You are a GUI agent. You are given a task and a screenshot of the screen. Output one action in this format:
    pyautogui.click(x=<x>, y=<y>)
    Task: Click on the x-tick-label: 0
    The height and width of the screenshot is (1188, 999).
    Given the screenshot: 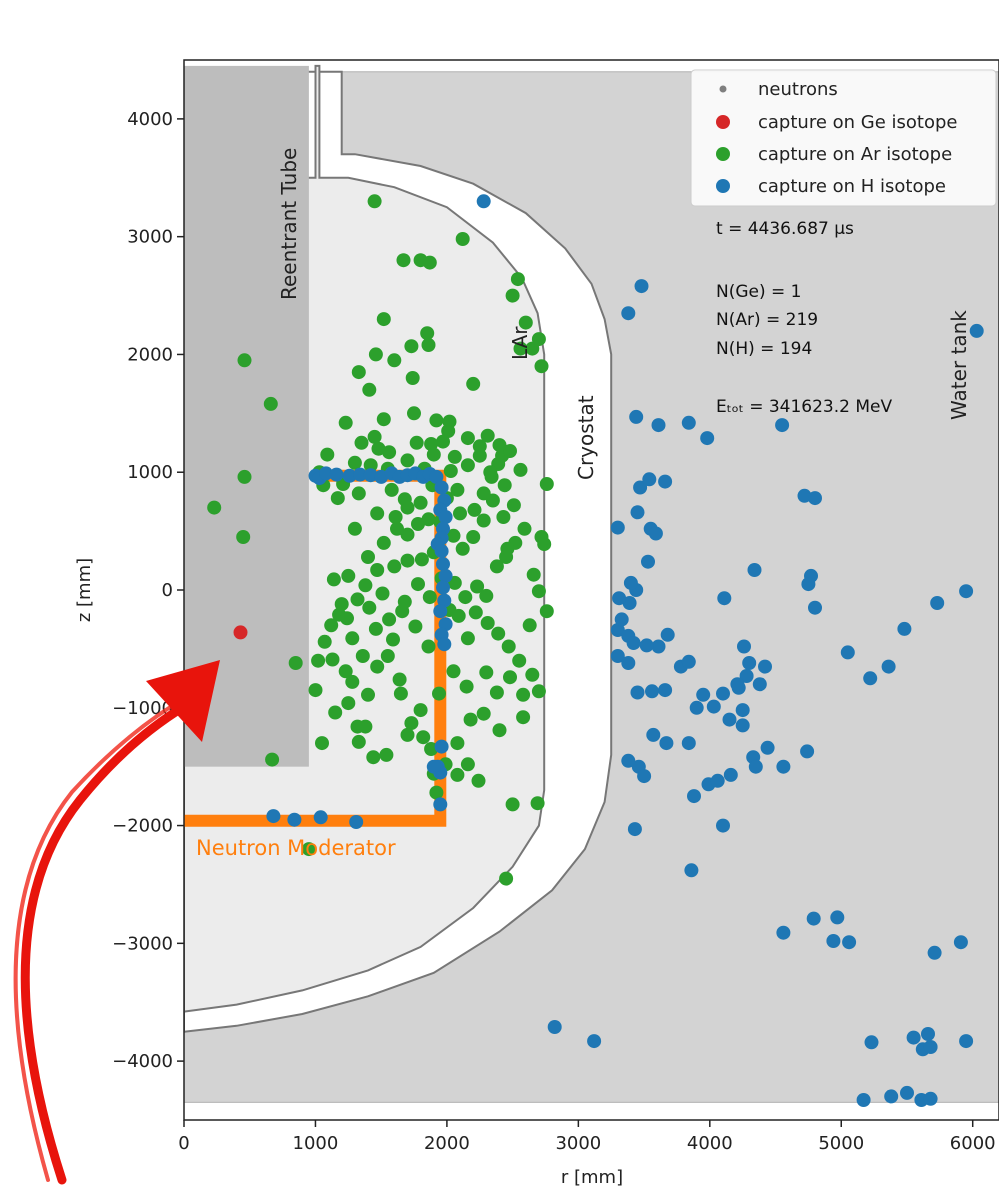 What is the action you would take?
    pyautogui.click(x=183, y=1143)
    